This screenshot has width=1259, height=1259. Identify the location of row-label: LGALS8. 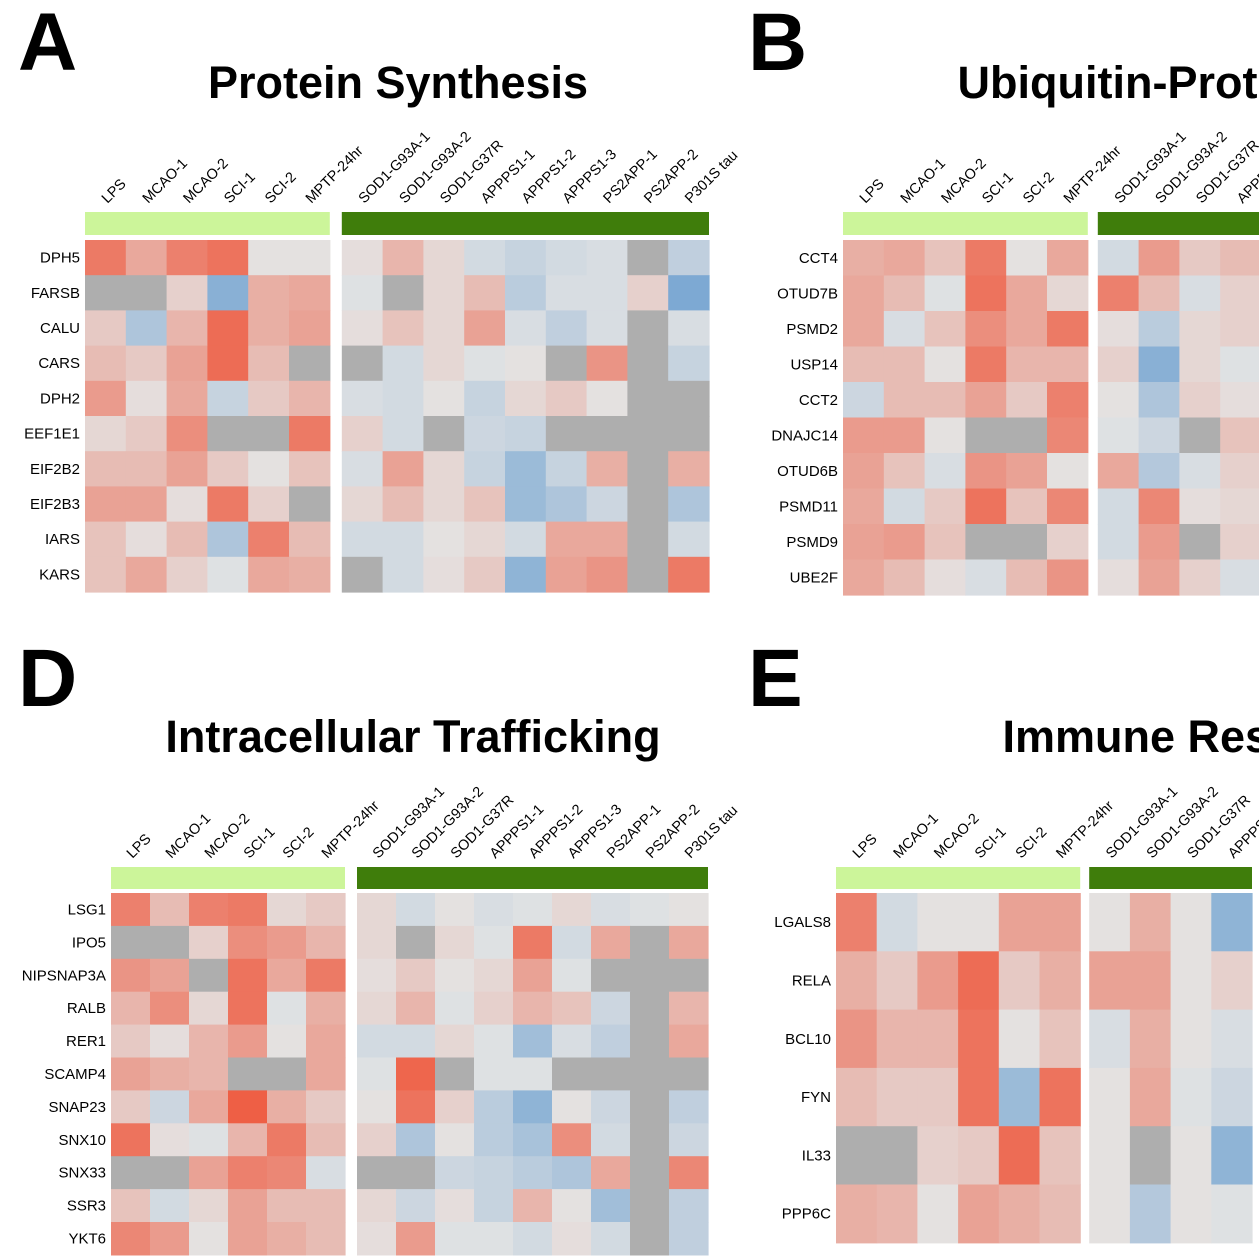
(802, 922).